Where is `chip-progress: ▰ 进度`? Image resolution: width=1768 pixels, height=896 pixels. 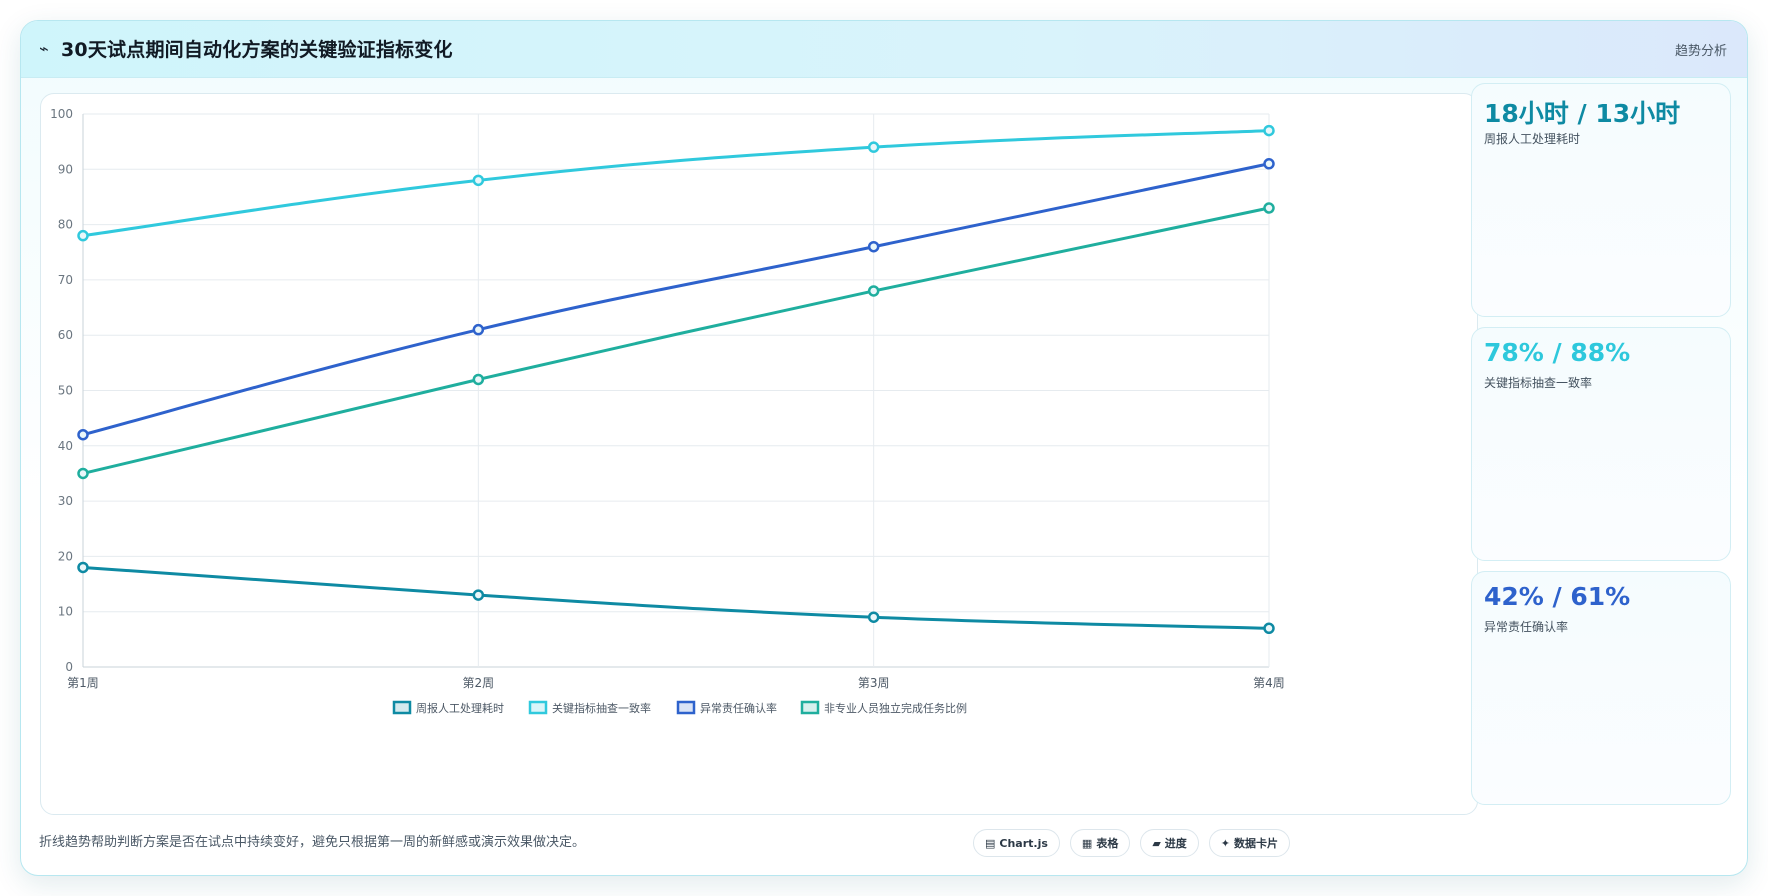 chip-progress: ▰ 进度 is located at coordinates (1169, 843).